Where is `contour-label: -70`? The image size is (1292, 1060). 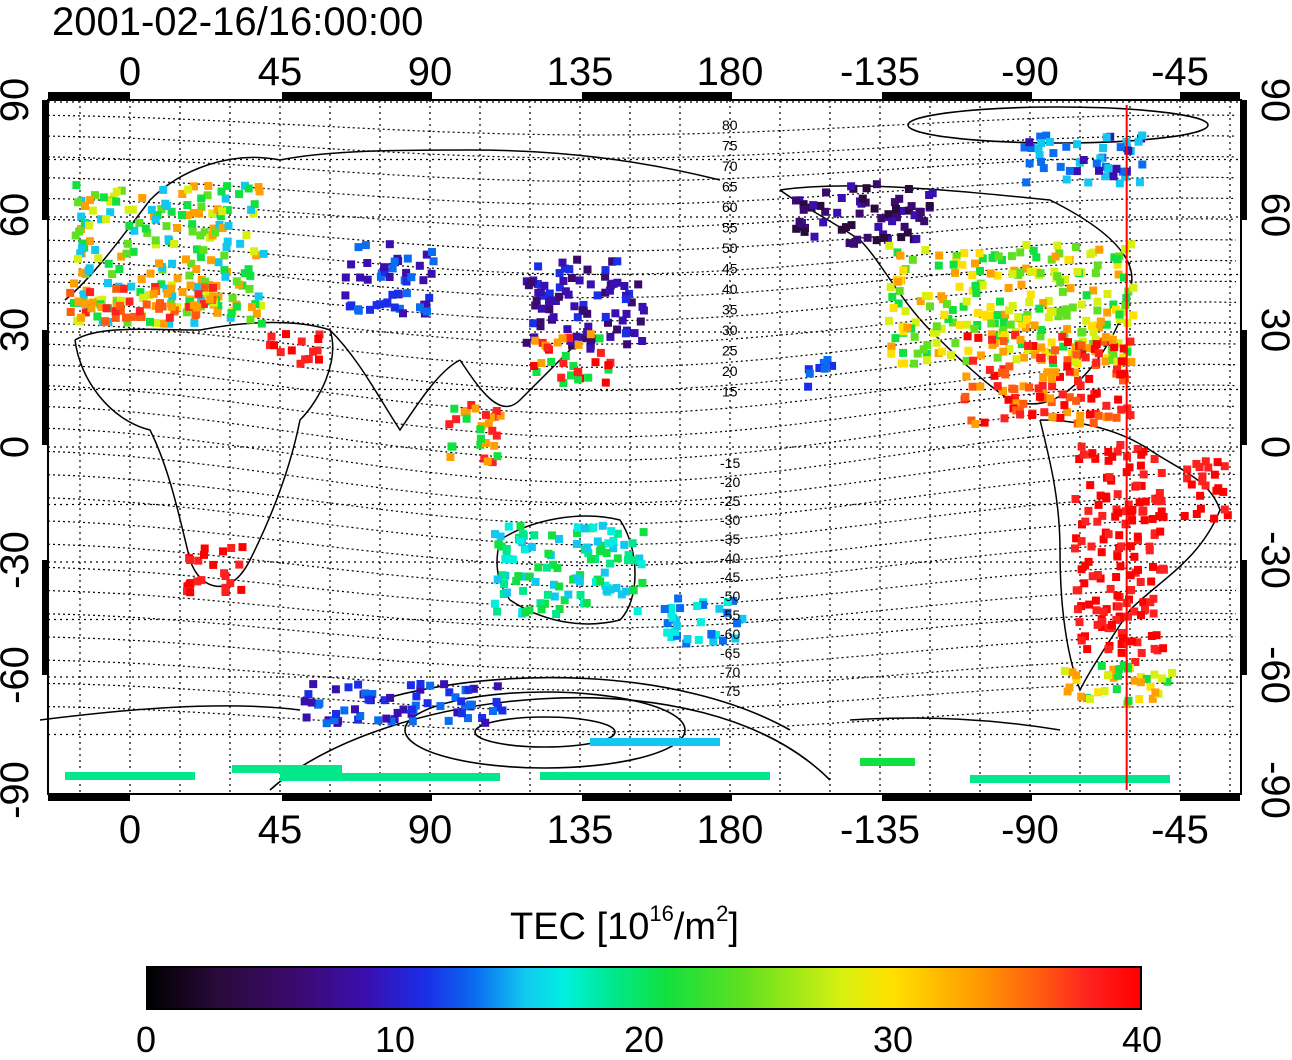 contour-label: -70 is located at coordinates (730, 672).